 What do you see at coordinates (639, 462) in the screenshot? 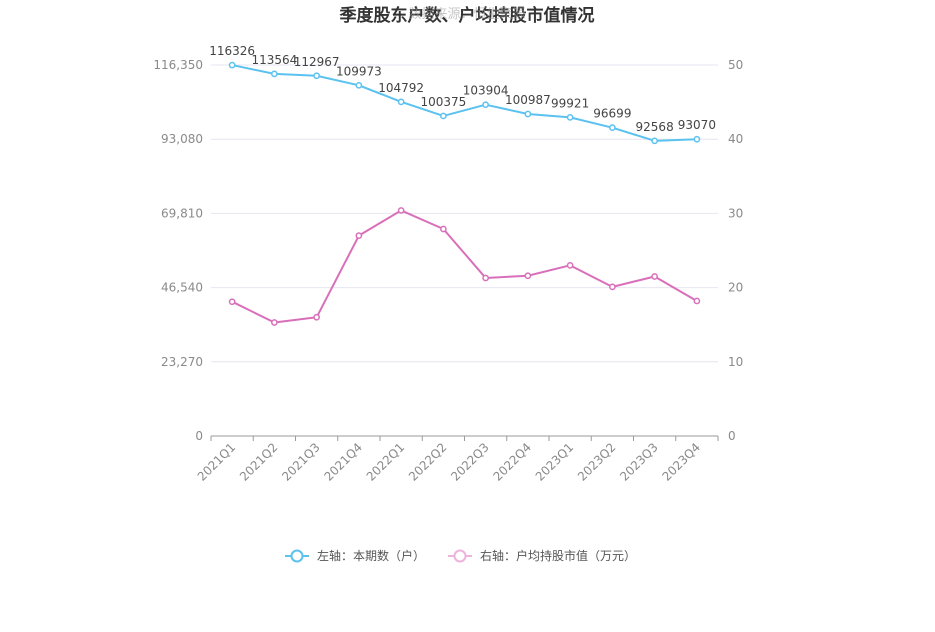
I see `x-tick-label: 2023Q3` at bounding box center [639, 462].